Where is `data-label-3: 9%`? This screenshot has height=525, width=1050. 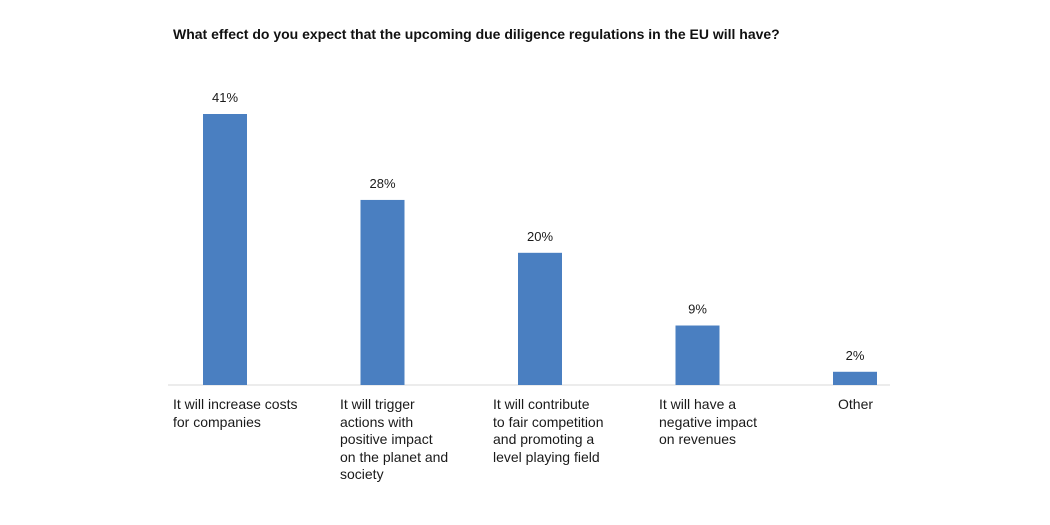
data-label-3: 9% is located at coordinates (697, 309).